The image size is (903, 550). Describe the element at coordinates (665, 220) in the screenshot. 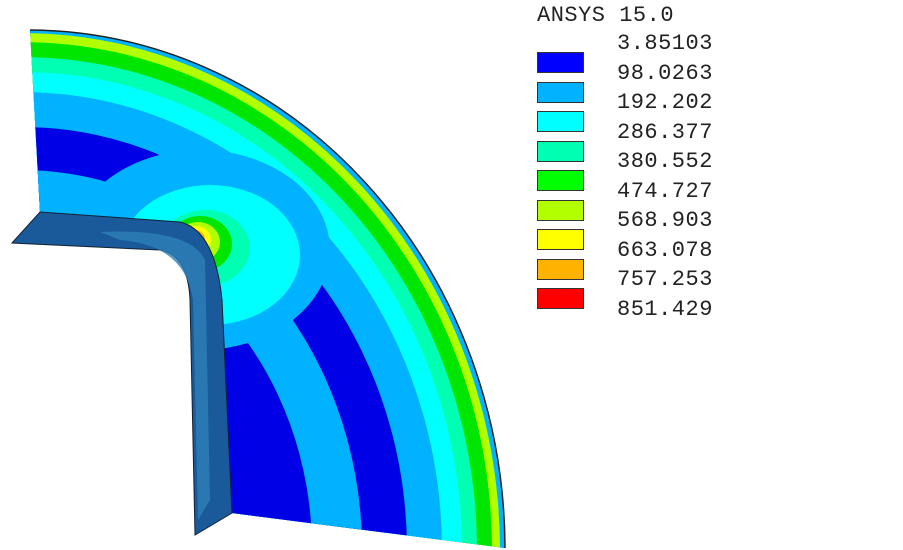

I see `legend-value: 568.903` at that location.